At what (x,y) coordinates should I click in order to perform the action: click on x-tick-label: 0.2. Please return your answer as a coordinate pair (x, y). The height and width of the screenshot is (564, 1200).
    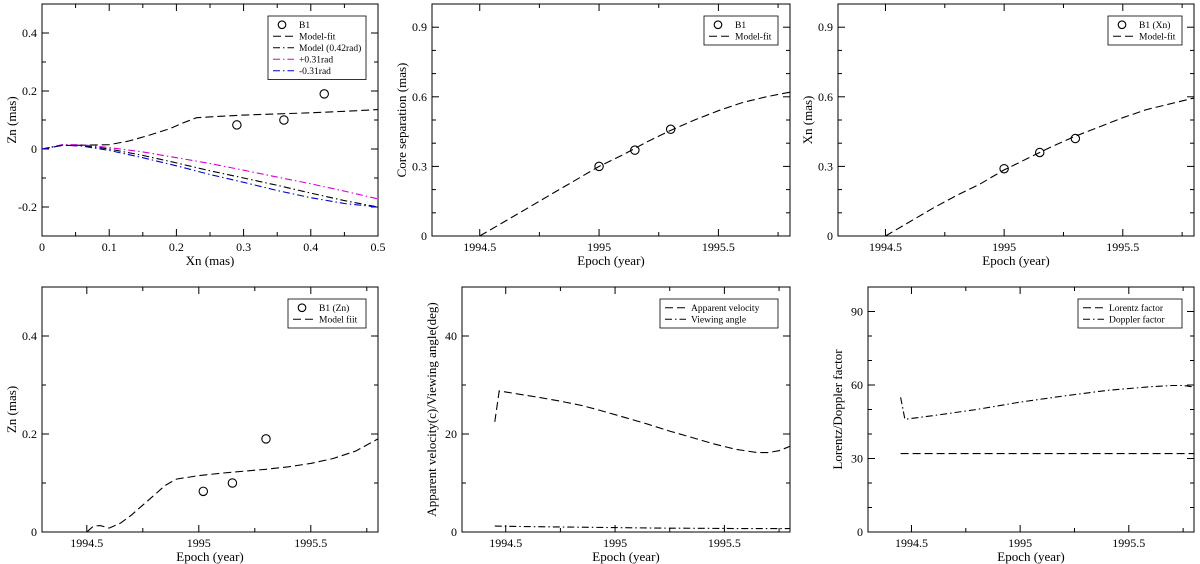
    Looking at the image, I should click on (176, 247).